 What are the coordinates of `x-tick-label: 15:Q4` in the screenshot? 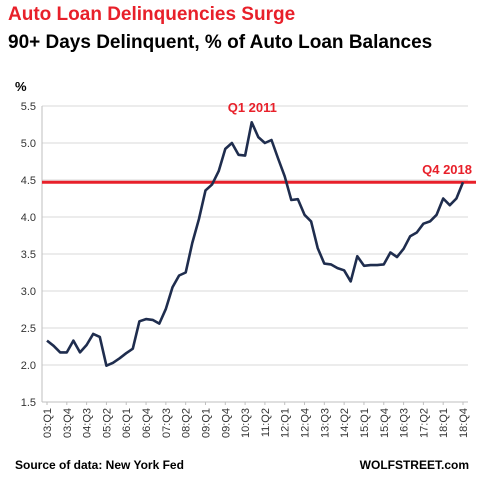 It's located at (385, 423).